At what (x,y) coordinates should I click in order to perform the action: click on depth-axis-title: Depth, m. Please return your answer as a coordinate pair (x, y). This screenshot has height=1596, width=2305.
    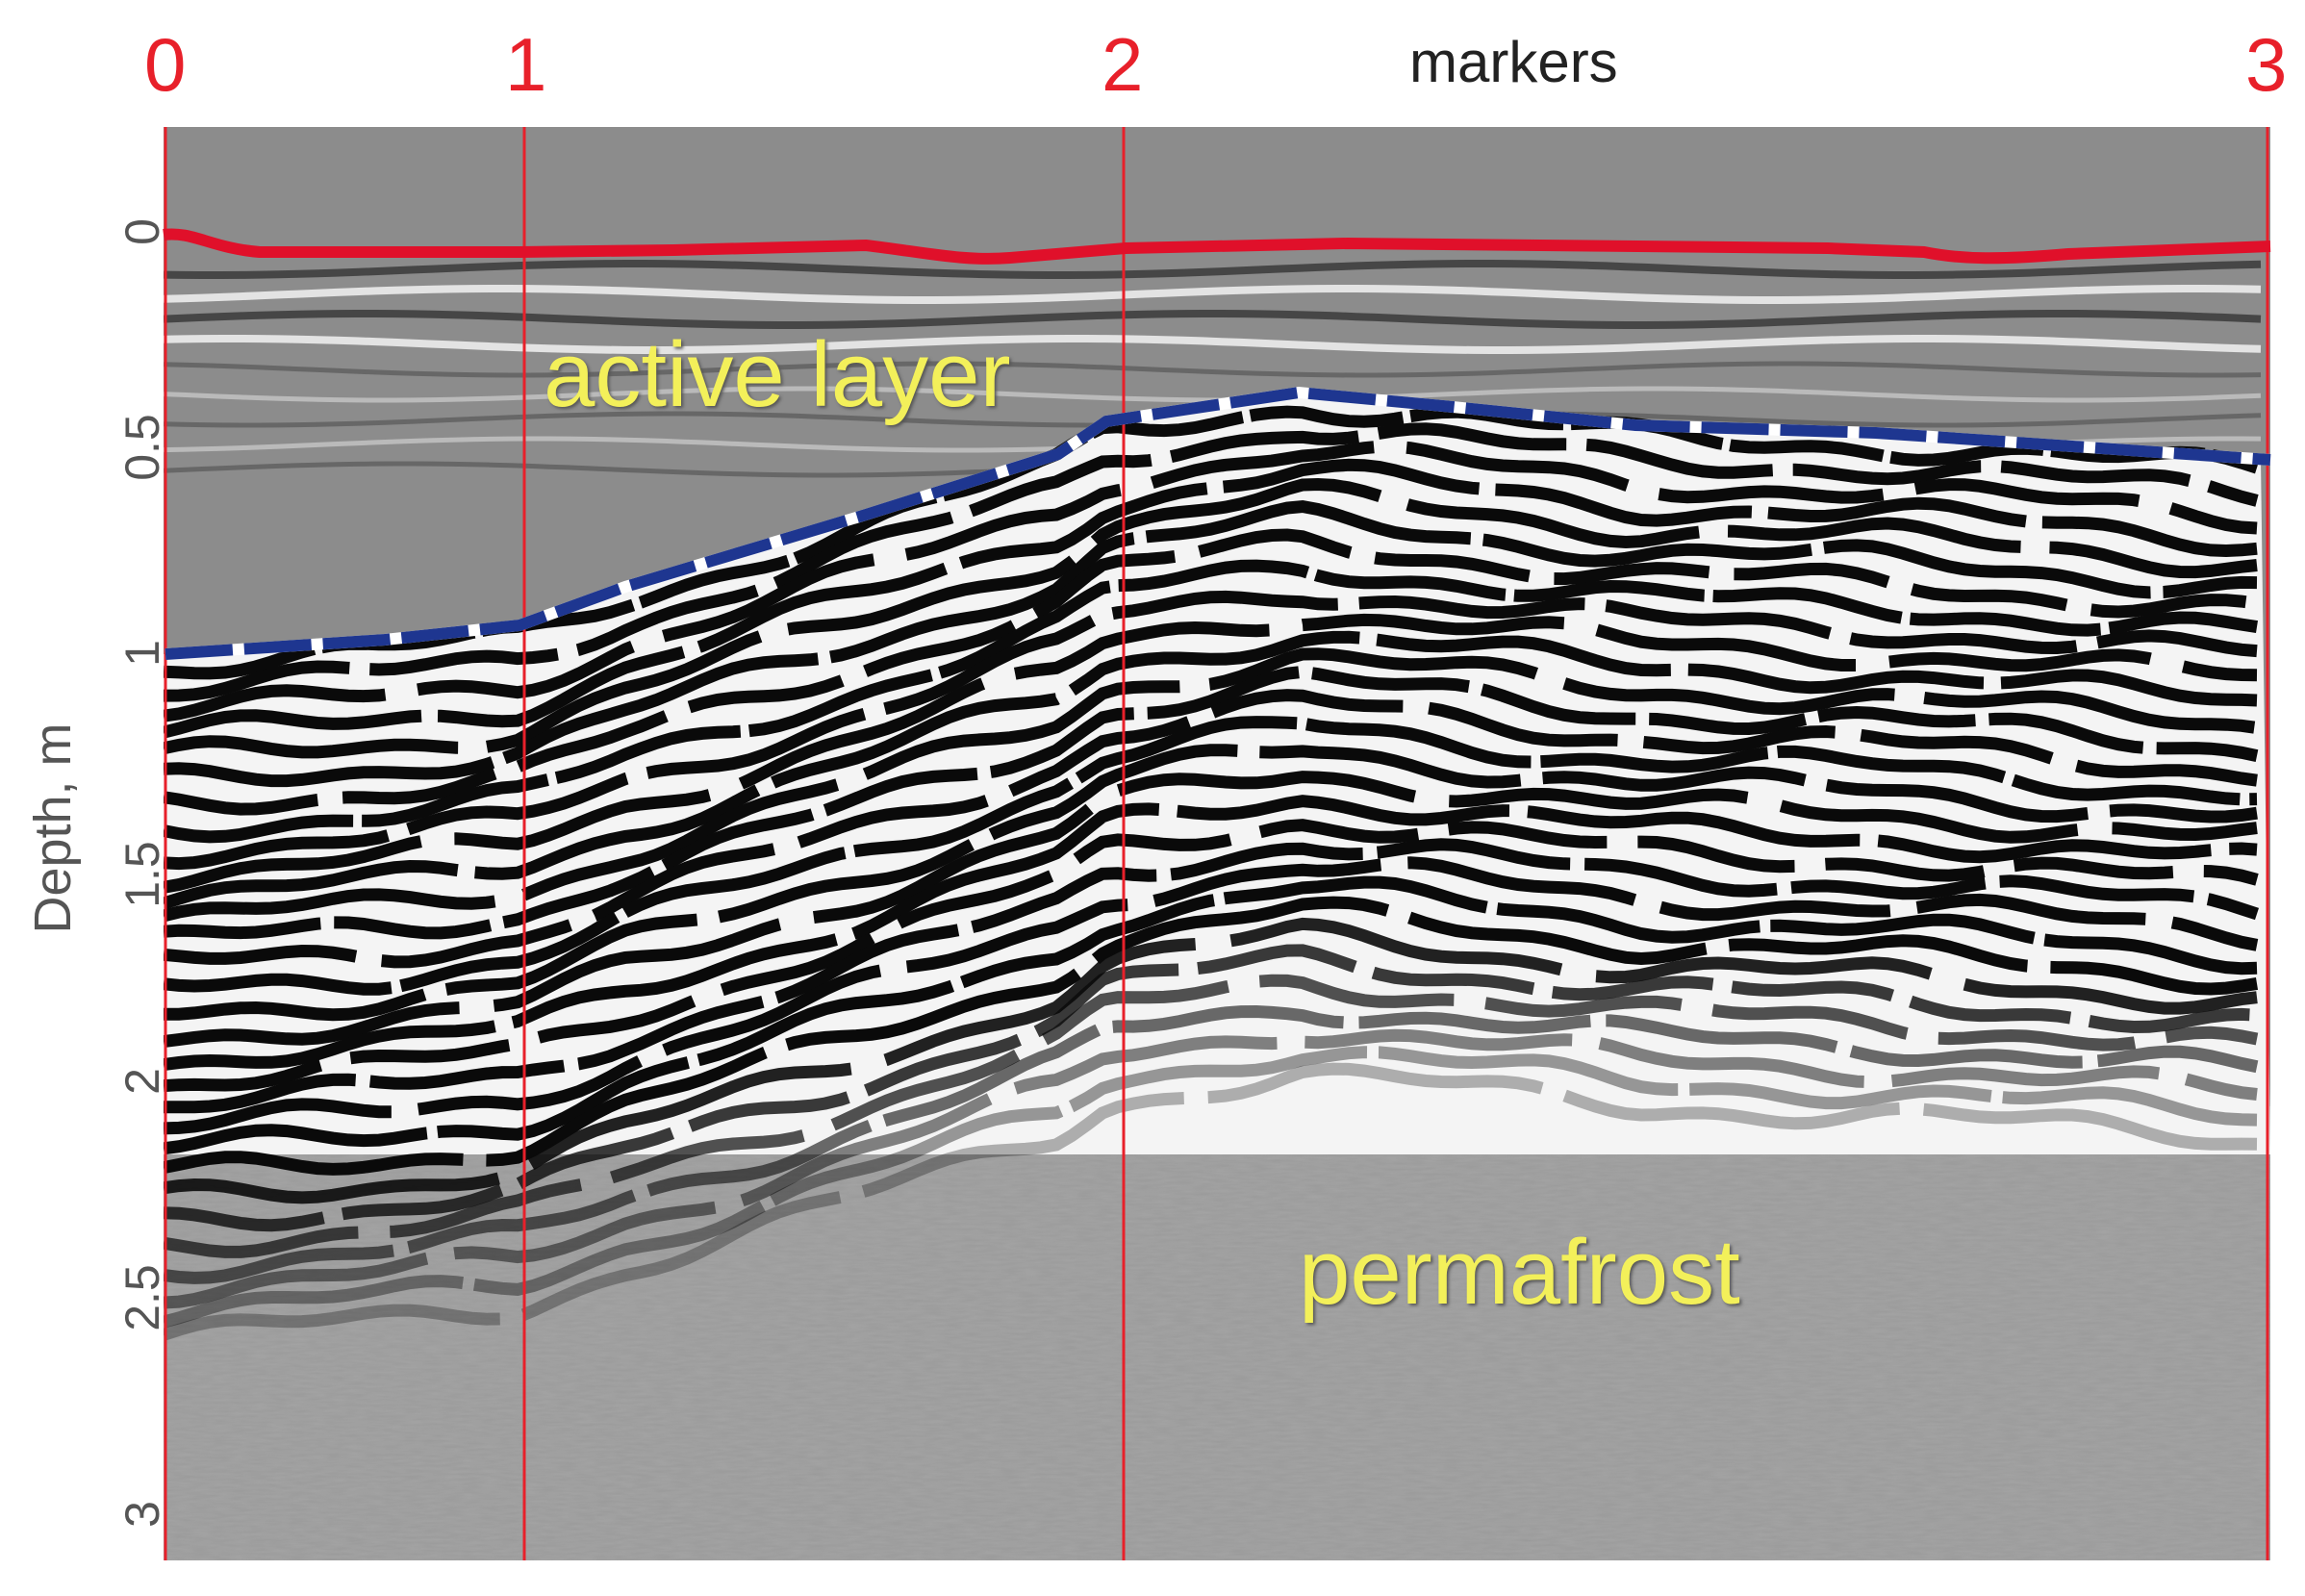
    Looking at the image, I should click on (53, 828).